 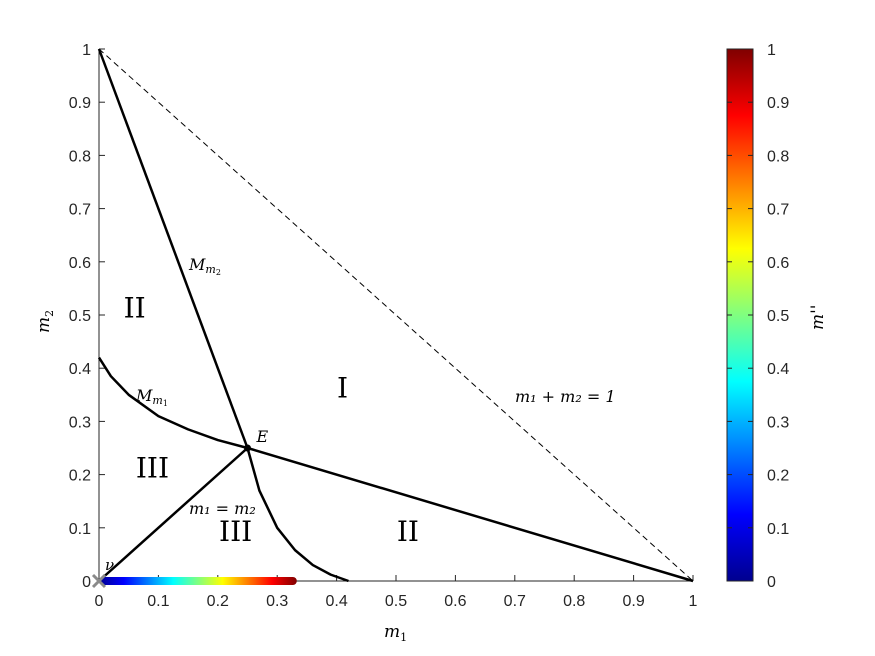 I want to click on colorbar-tick-label: 0.1, so click(x=778, y=529).